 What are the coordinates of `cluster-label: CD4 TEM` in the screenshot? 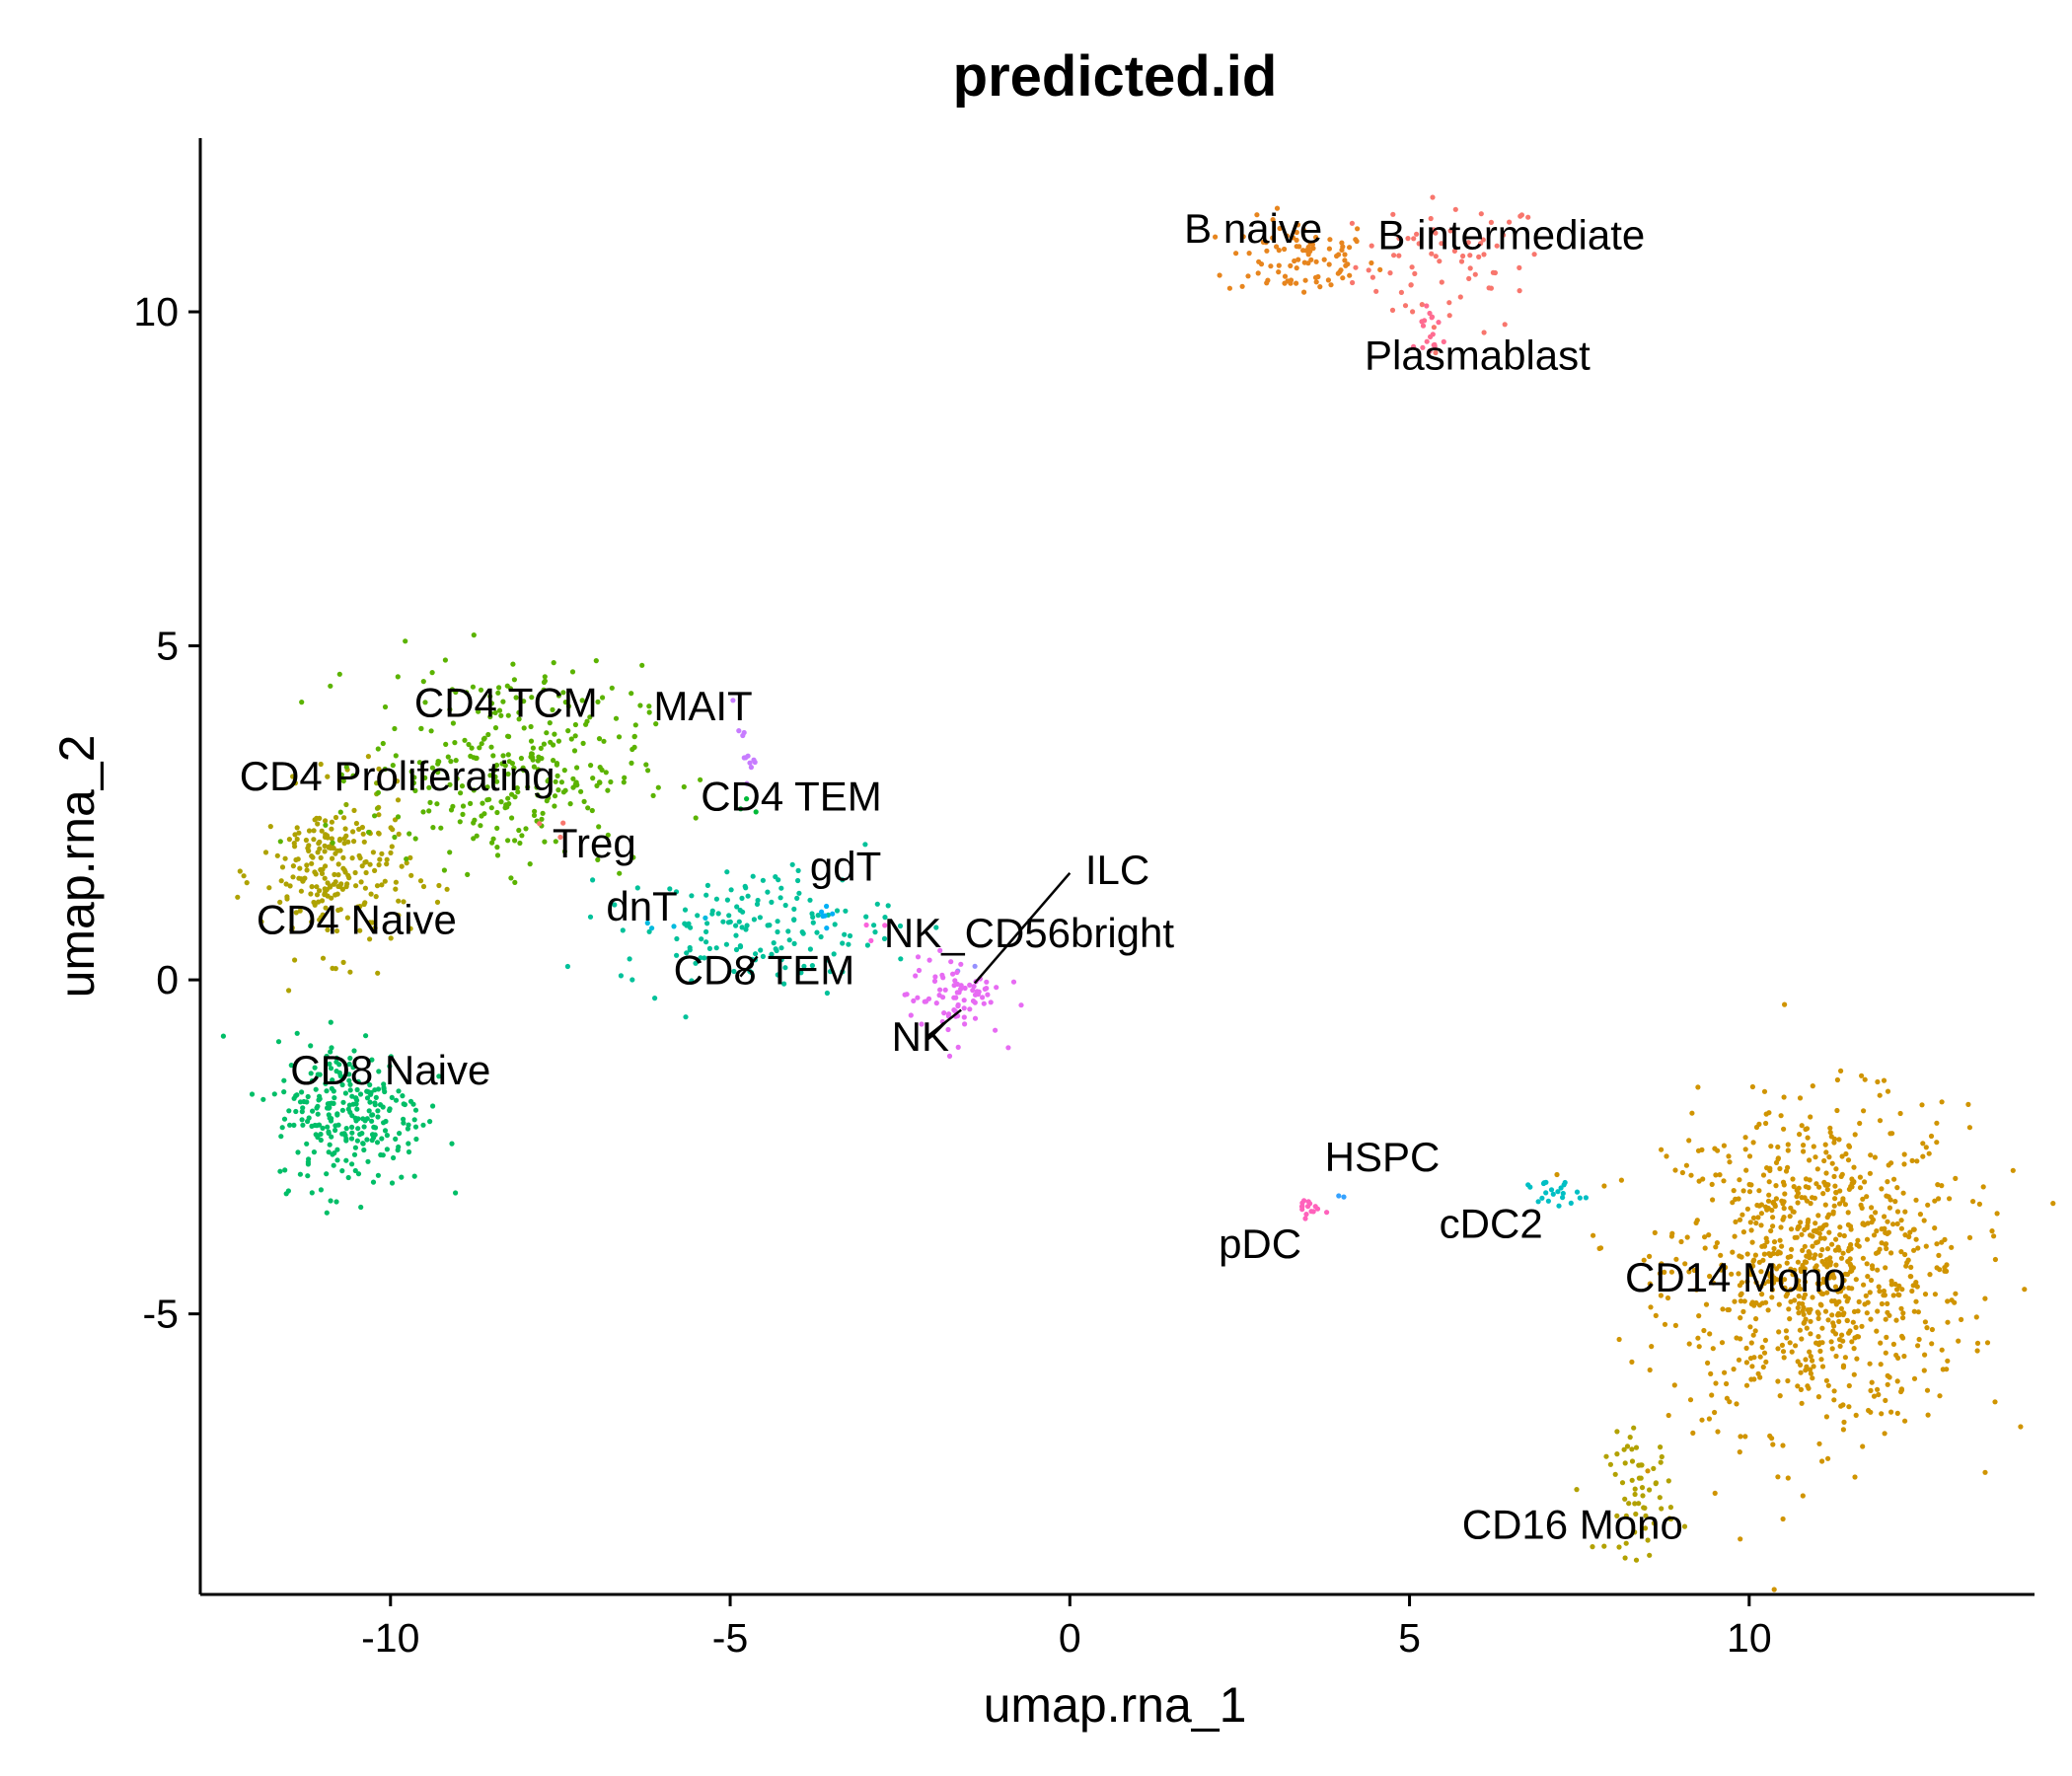 It's located at (792, 796).